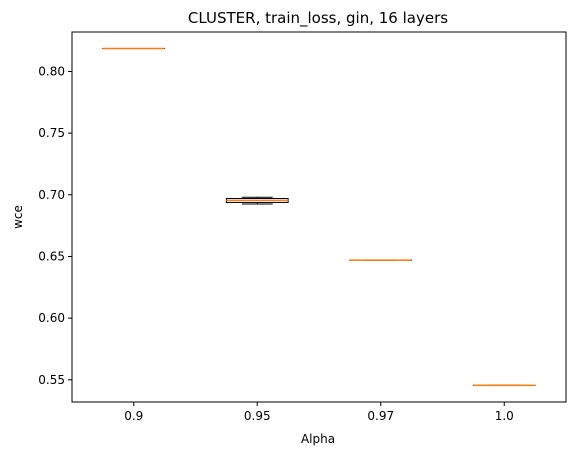 This screenshot has width=576, height=455. Describe the element at coordinates (51, 133) in the screenshot. I see `y-tick-label: 0.75` at that location.